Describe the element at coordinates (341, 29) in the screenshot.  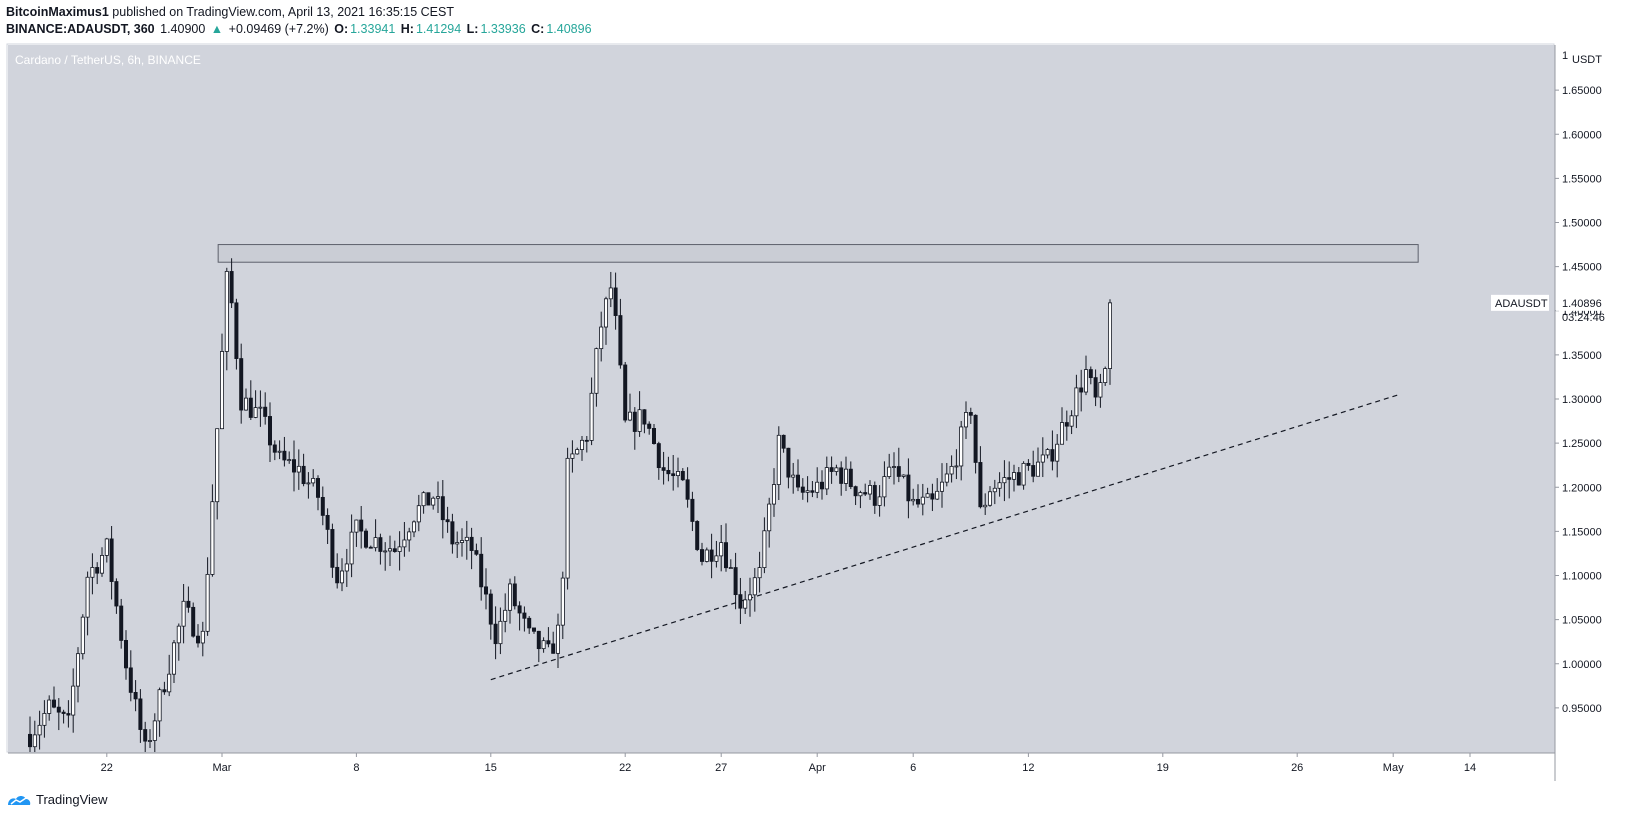
I see `open-label: O:` at that location.